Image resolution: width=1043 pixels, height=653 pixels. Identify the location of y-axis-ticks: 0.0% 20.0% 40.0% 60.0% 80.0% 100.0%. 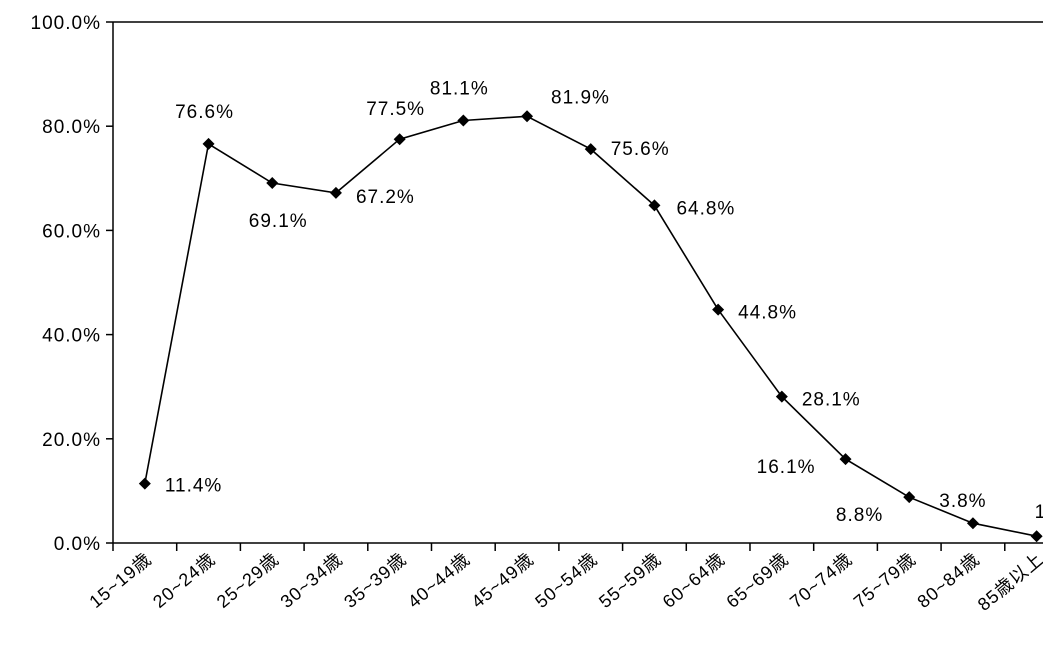
(72, 284).